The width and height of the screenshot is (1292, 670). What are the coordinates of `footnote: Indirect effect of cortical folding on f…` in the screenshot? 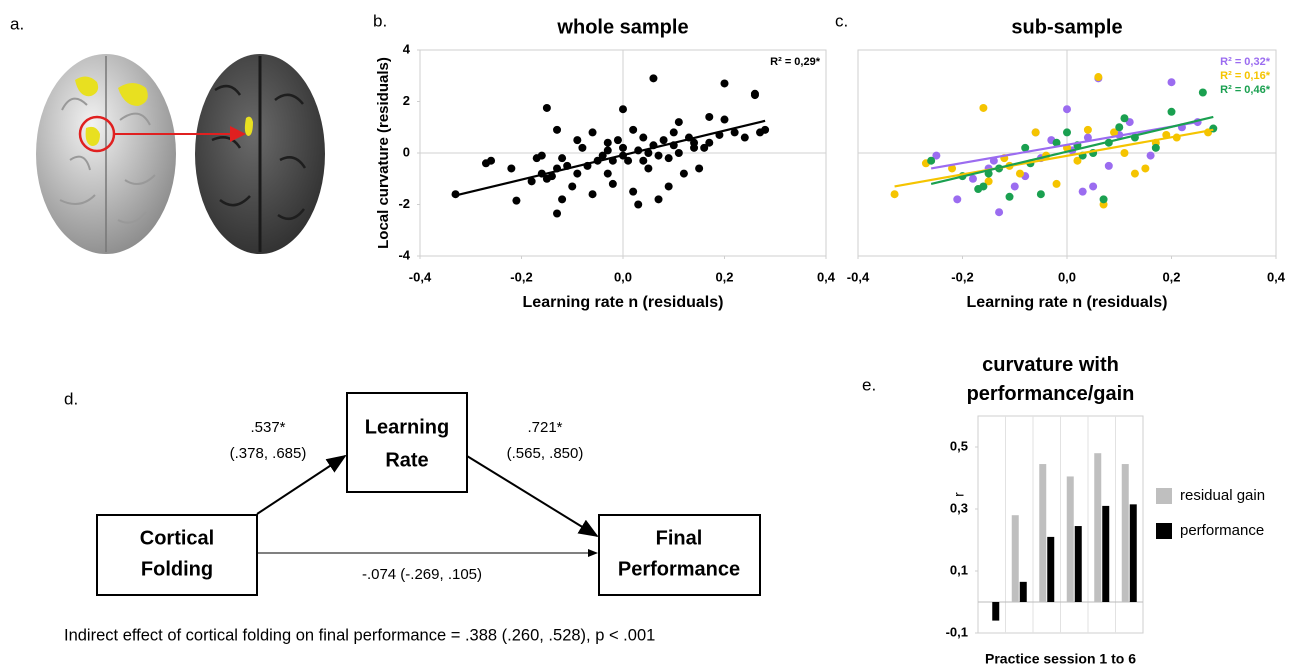 It's located at (359, 635).